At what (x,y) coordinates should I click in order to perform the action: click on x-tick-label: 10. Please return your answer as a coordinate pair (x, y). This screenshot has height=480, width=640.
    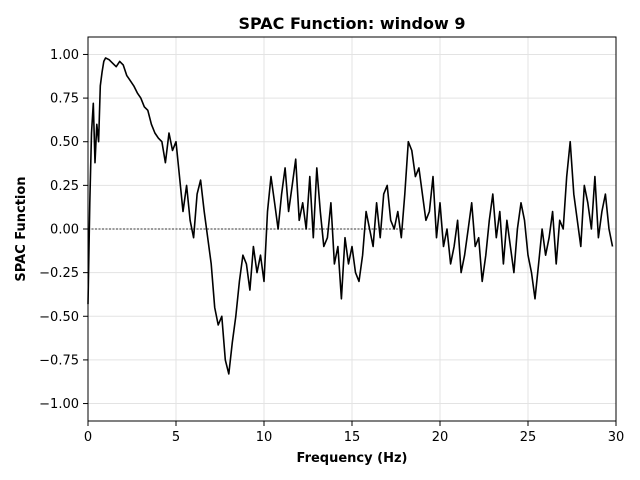
    Looking at the image, I should click on (264, 437).